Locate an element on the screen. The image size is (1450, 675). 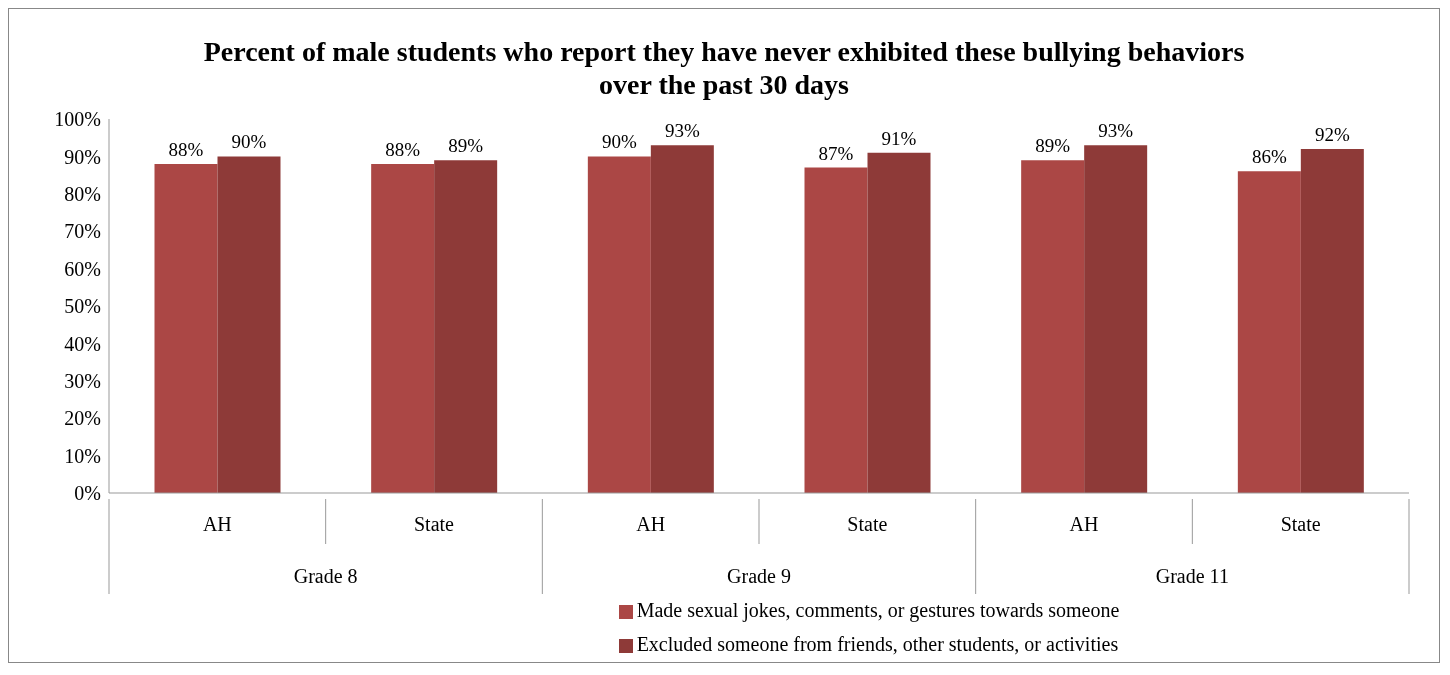
y-tick-label: 40% is located at coordinates (82, 343).